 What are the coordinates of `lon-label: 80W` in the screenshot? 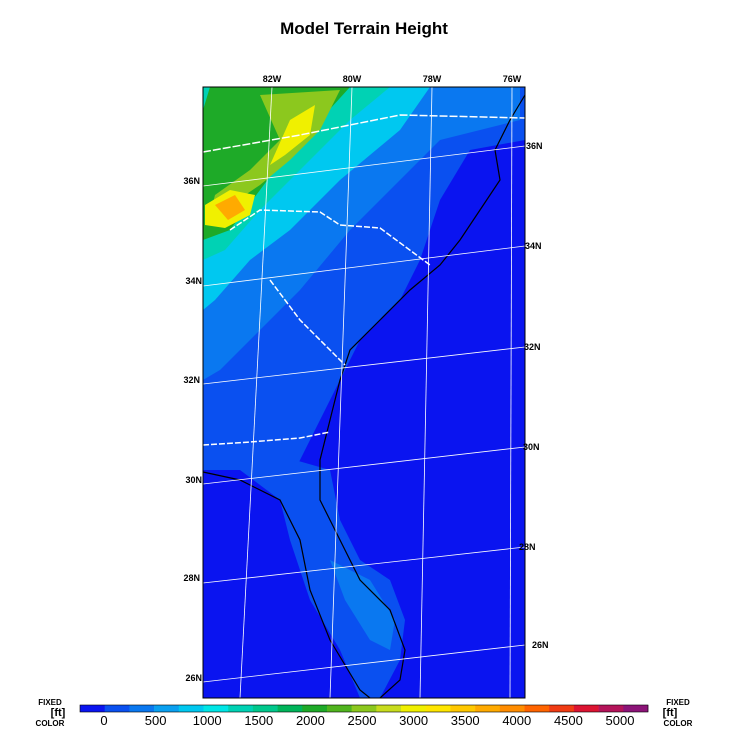 It's located at (352, 79).